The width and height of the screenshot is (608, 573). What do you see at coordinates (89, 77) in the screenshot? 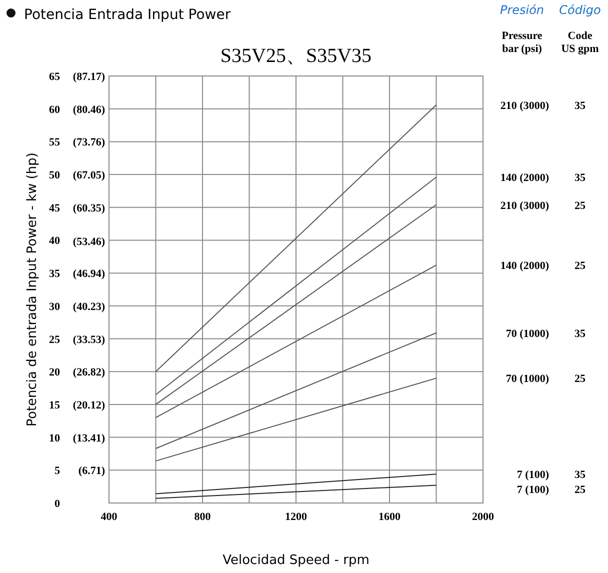
I see `y2-tick-label: (87.17)` at bounding box center [89, 77].